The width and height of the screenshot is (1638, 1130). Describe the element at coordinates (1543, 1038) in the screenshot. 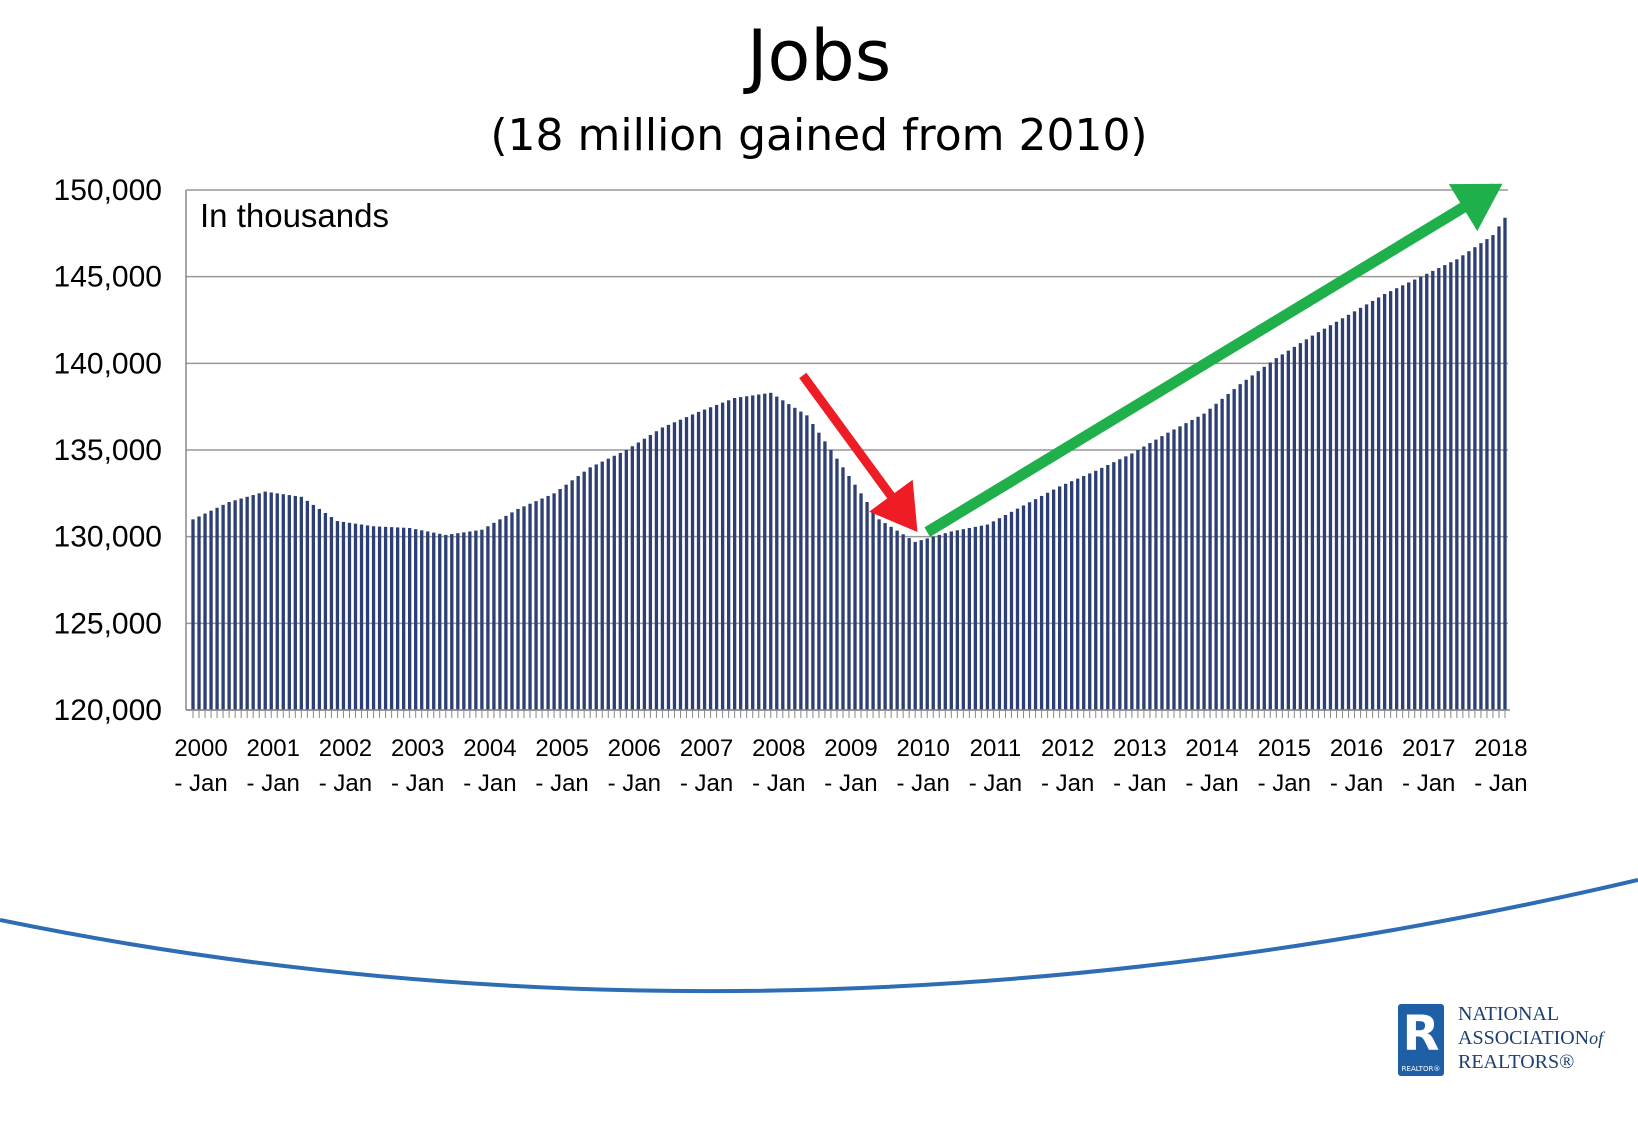

I see `logo-wordmark: NATIONAL ASSOCIATIONof REALTORS®` at that location.